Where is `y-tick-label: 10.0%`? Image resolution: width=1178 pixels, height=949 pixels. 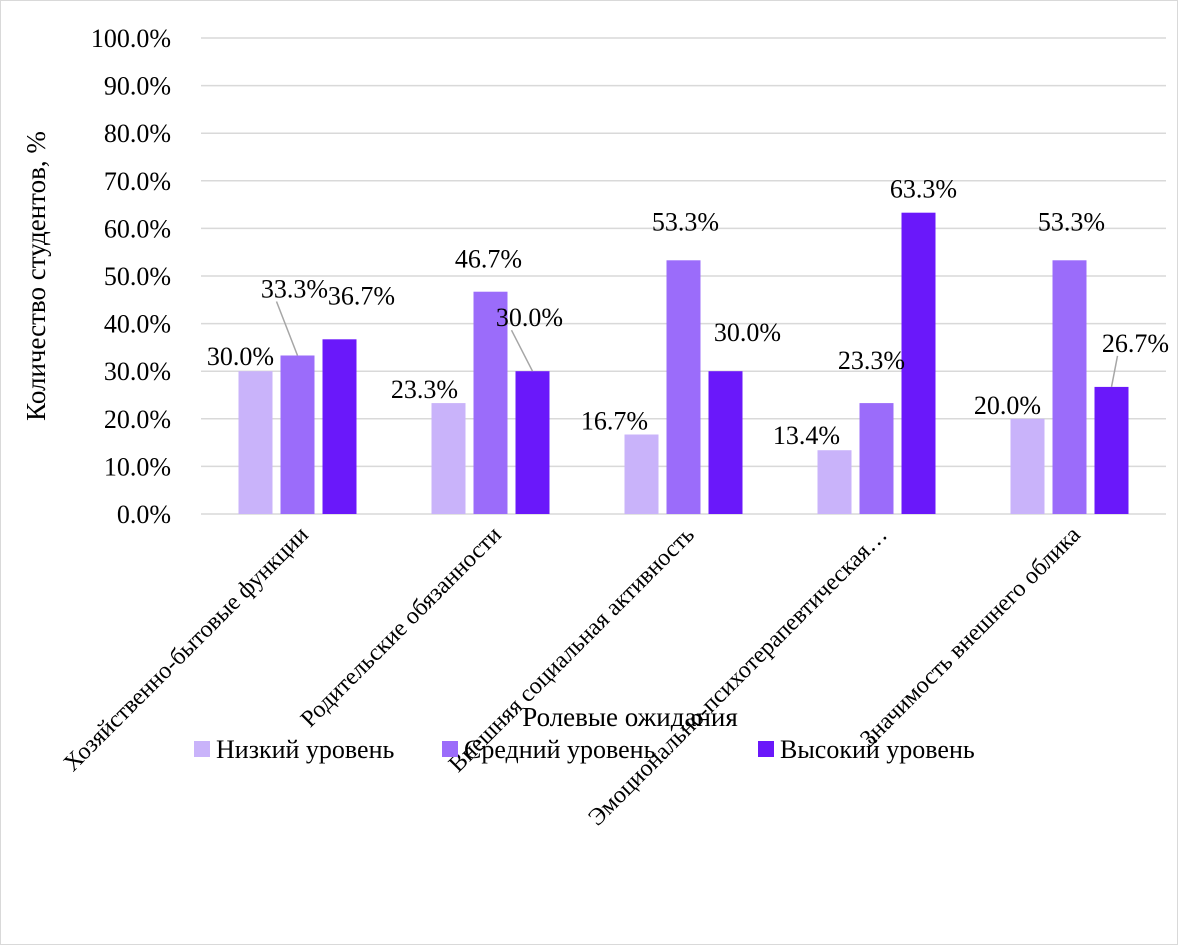
y-tick-label: 10.0% is located at coordinates (137, 466).